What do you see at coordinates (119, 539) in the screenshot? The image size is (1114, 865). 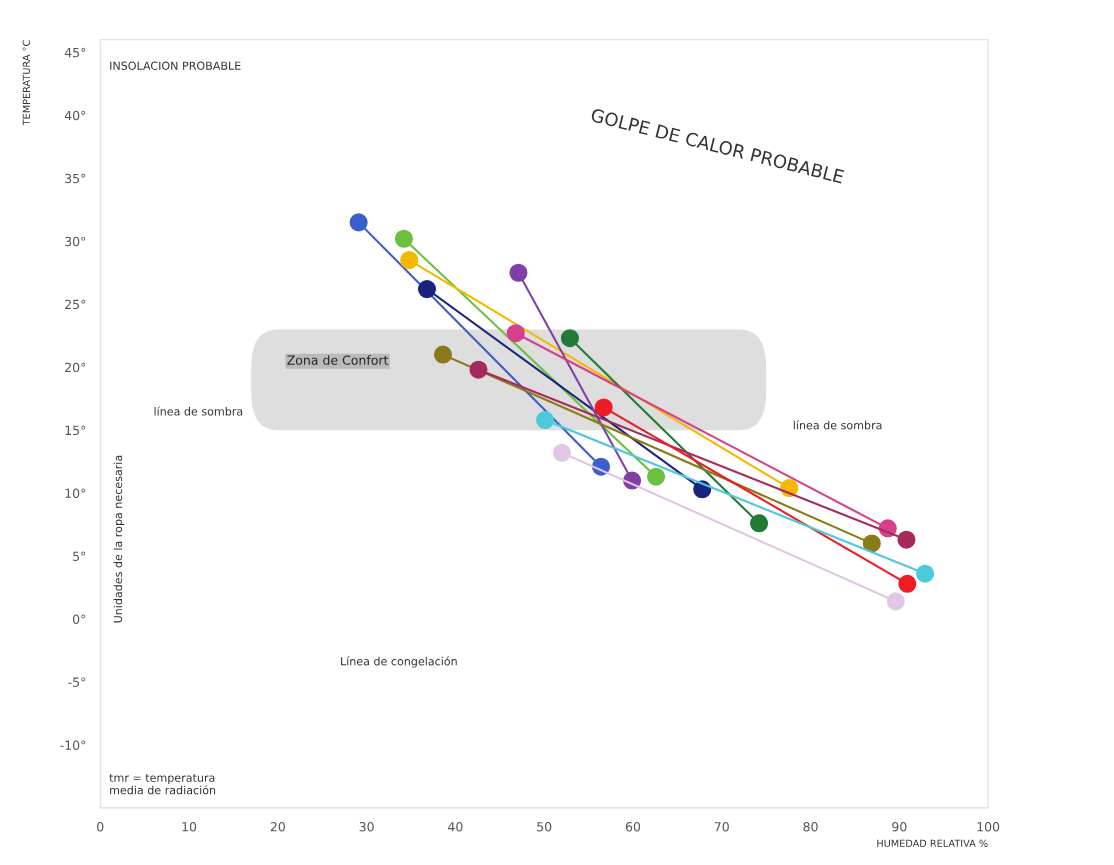 I see `annotation: Unidades de la ropa necesaria` at bounding box center [119, 539].